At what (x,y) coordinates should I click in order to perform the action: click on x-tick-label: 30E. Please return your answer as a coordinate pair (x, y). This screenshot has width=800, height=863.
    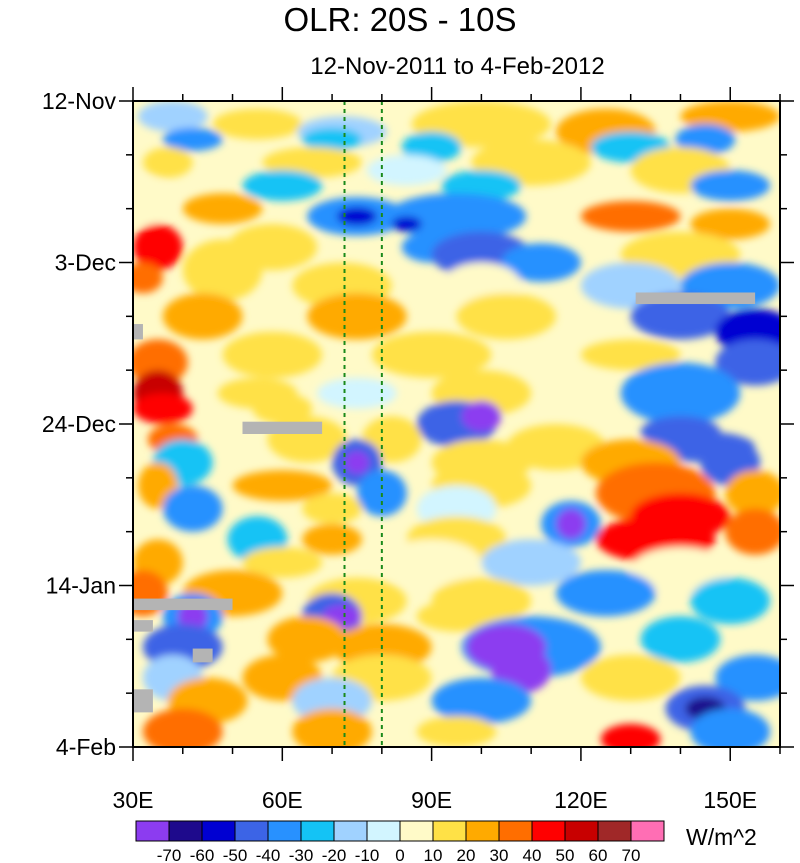
    Looking at the image, I should click on (133, 800).